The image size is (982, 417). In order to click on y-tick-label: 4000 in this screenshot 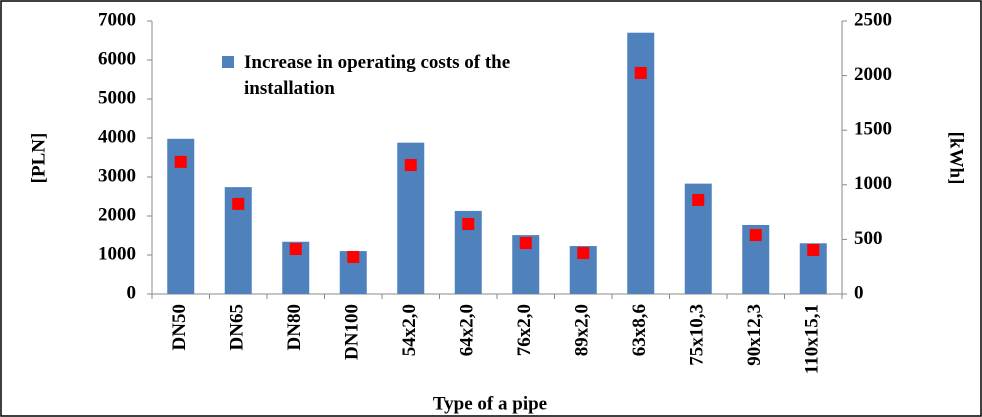, I will do `click(117, 136)`.